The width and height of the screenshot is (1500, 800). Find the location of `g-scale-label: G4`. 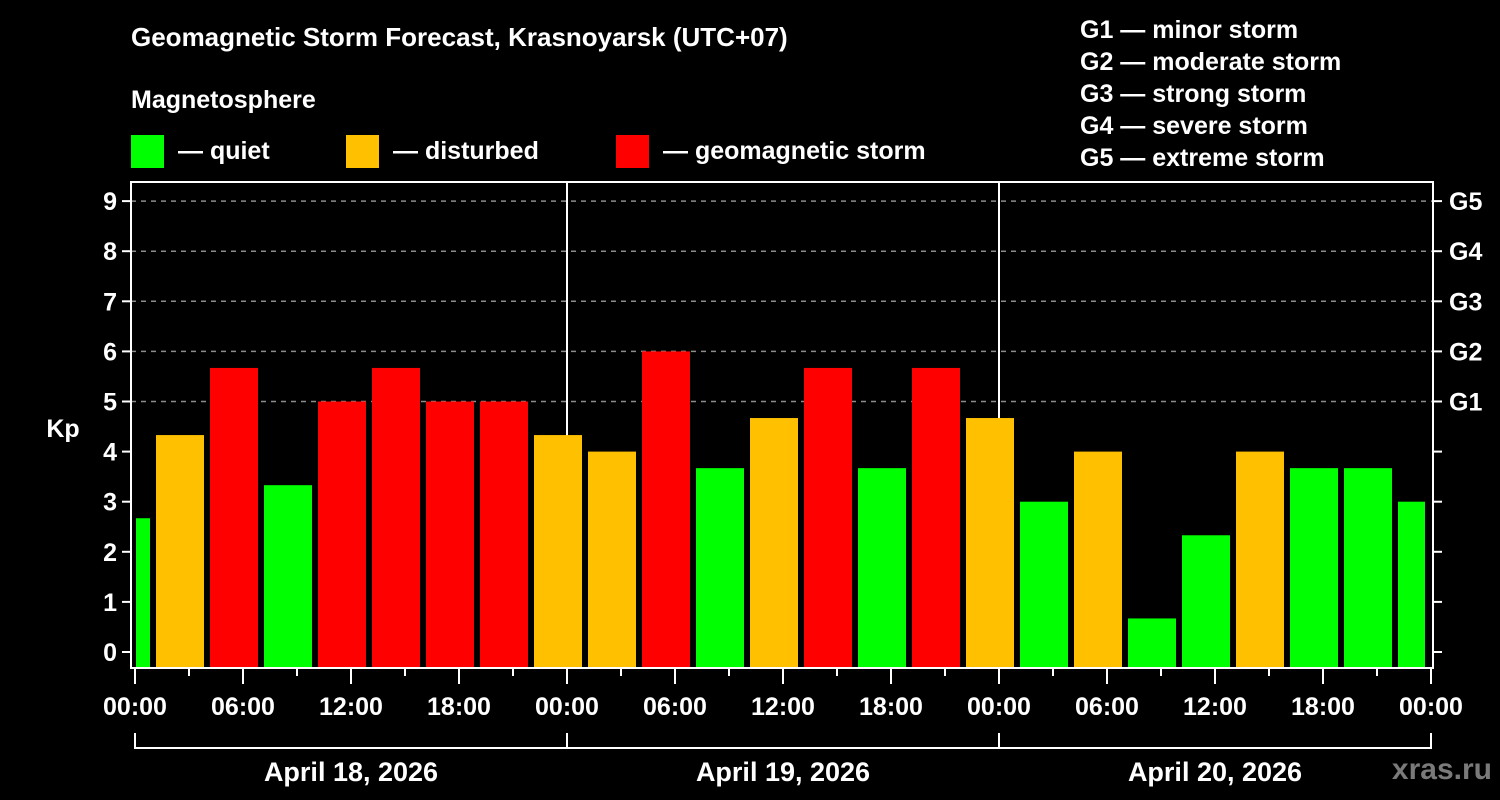

g-scale-label: G4 is located at coordinates (1465, 252).